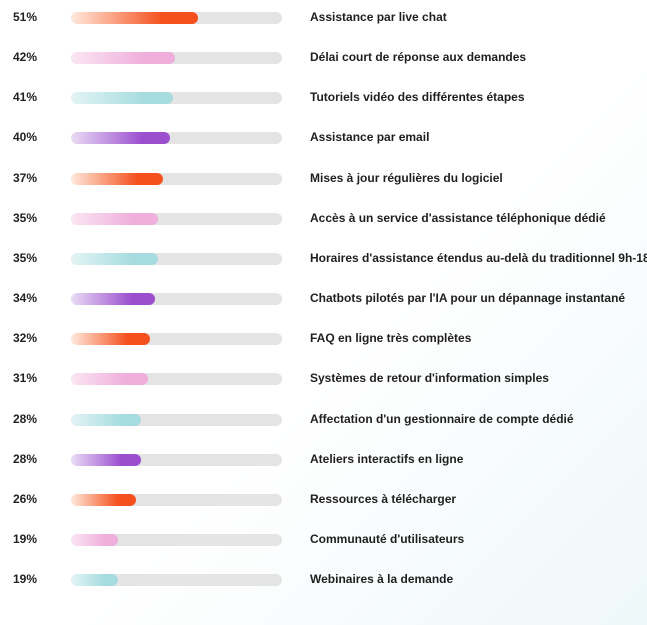 The height and width of the screenshot is (625, 647). Describe the element at coordinates (25, 298) in the screenshot. I see `value-label: 34%` at that location.